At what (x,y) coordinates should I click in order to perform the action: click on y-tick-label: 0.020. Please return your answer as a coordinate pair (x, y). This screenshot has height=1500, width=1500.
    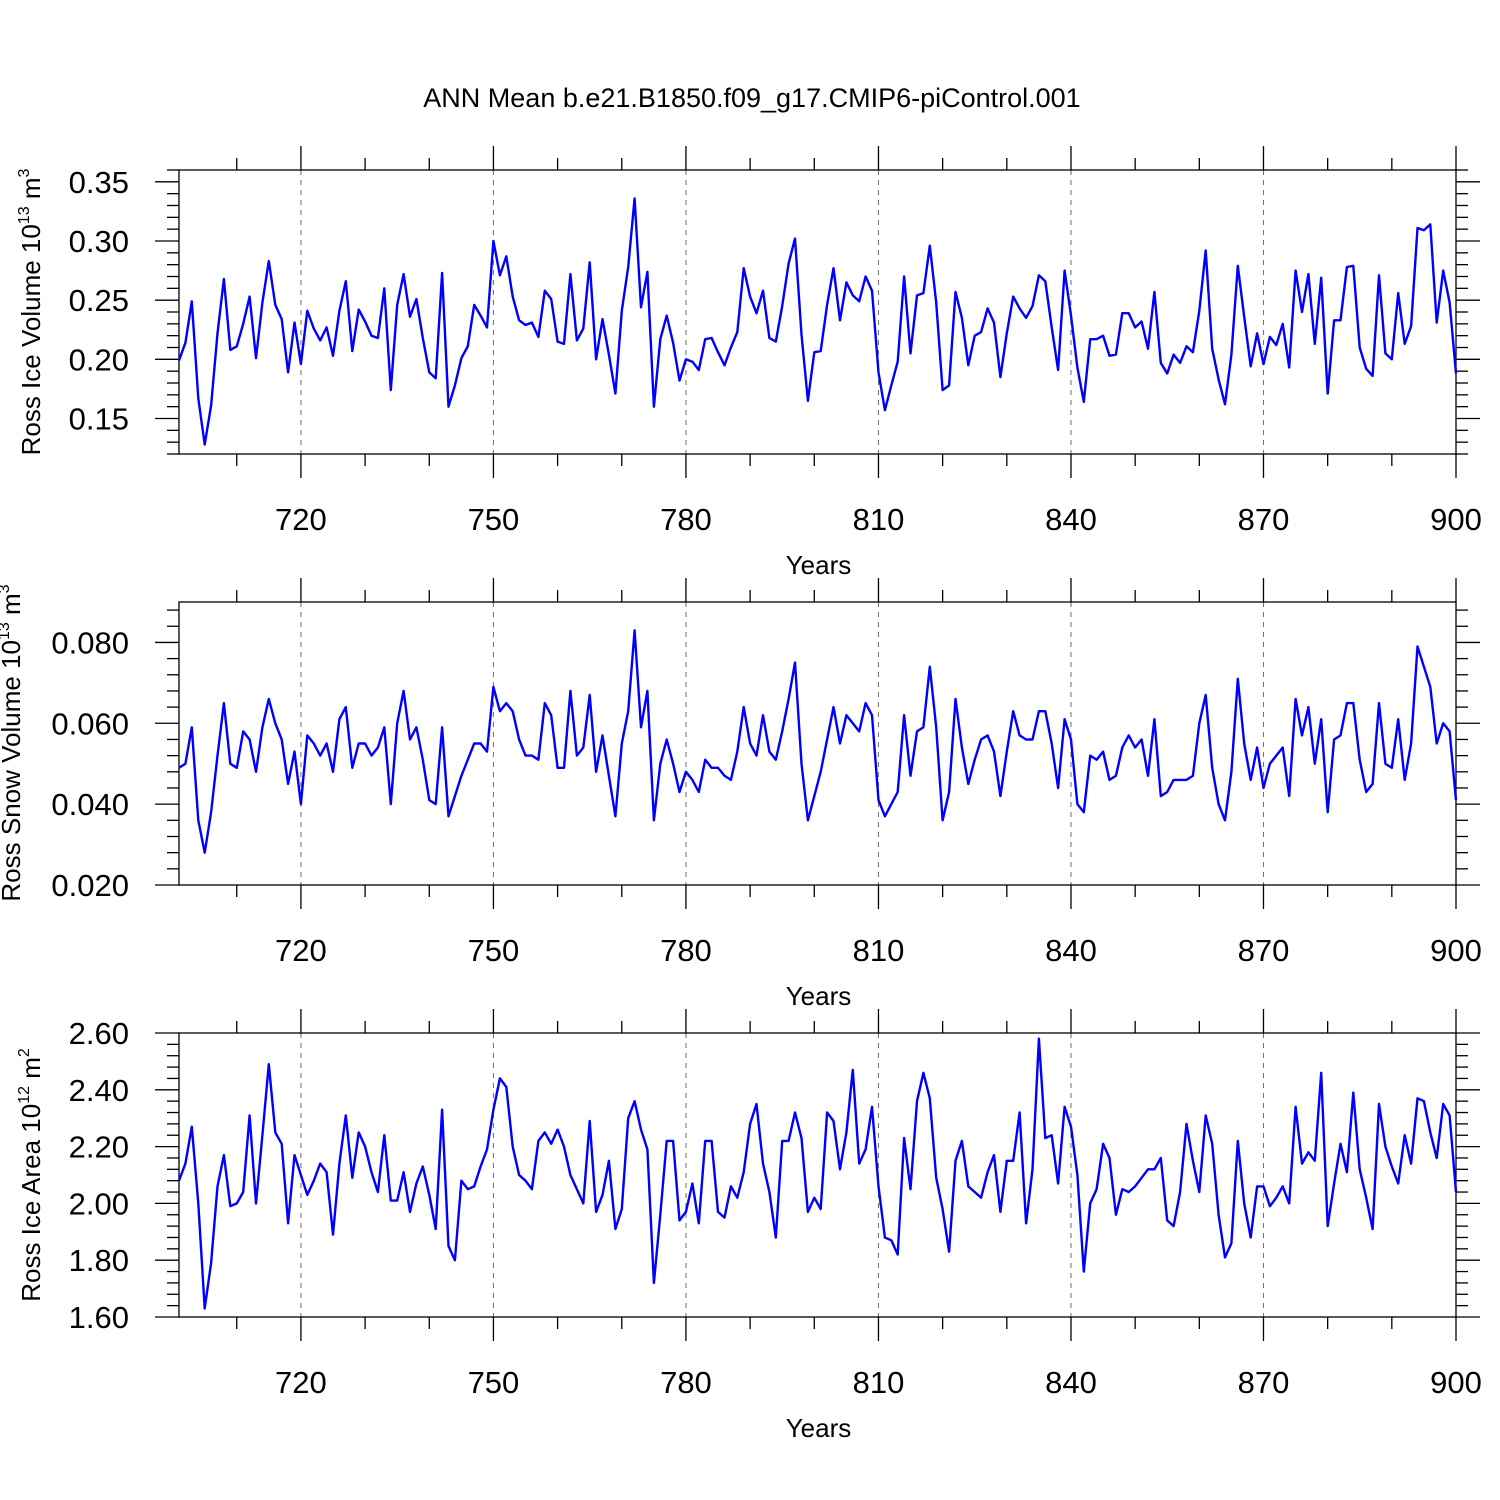
    Looking at the image, I should click on (90, 885).